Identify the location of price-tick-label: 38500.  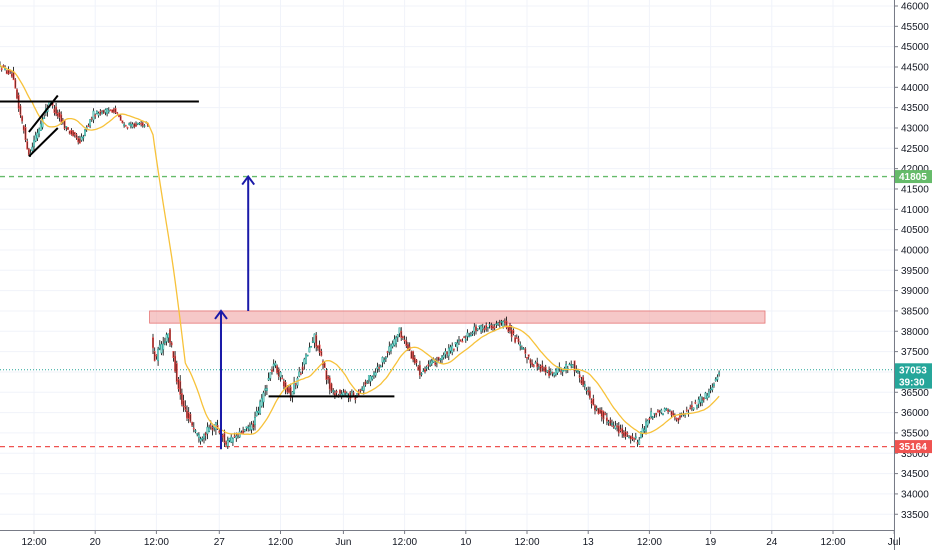
(915, 311).